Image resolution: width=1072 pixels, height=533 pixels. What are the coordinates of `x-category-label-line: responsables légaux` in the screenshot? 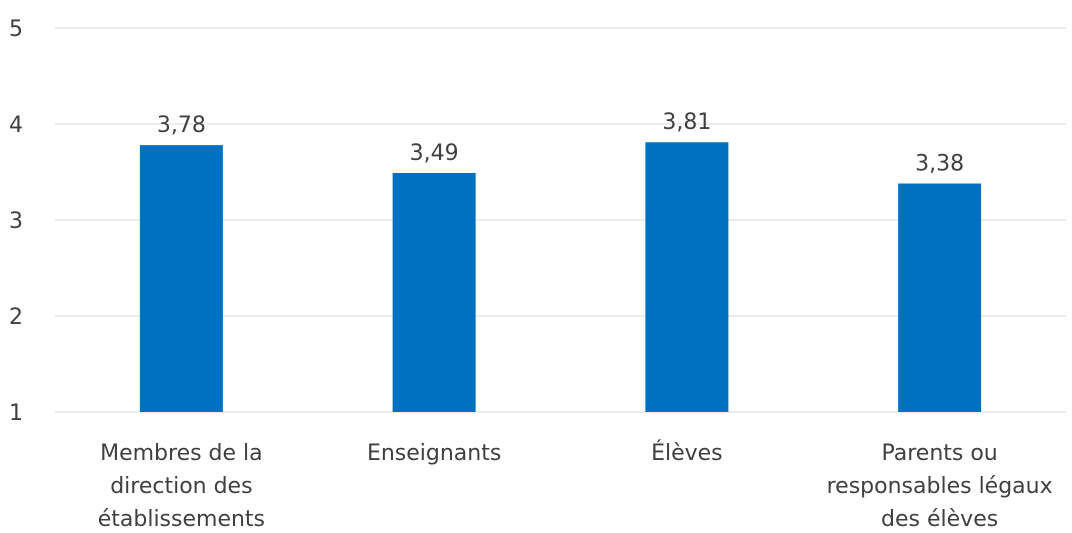 It's located at (940, 486).